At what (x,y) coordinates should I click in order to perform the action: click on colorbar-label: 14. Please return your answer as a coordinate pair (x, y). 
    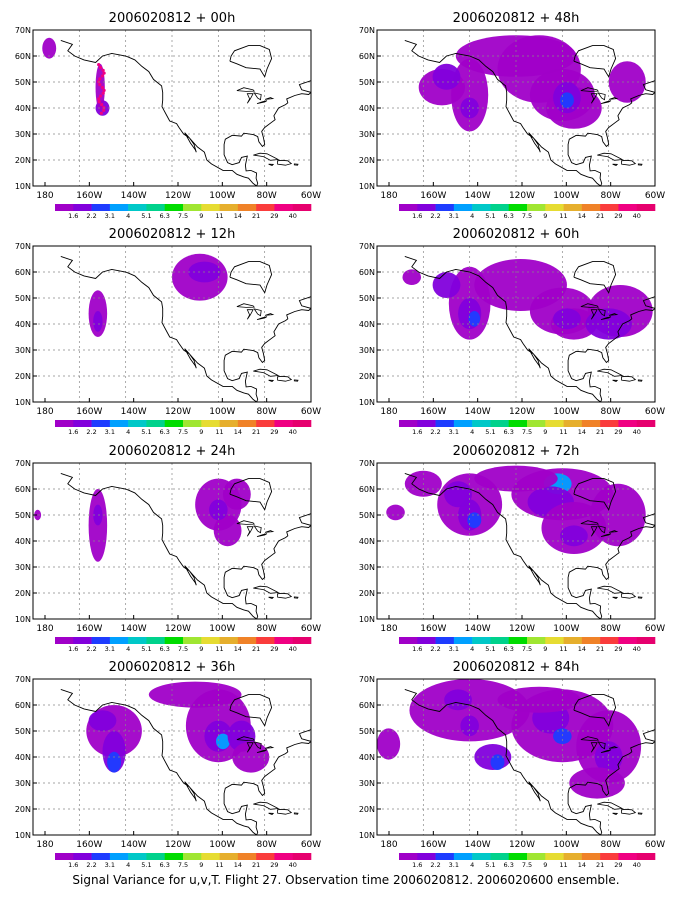
    Looking at the image, I should click on (238, 649).